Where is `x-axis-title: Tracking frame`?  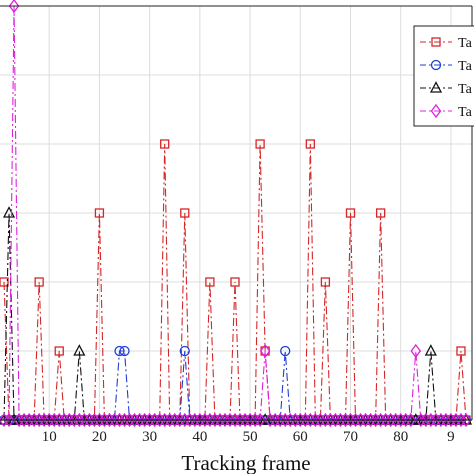 x-axis-title: Tracking frame is located at coordinates (245, 462).